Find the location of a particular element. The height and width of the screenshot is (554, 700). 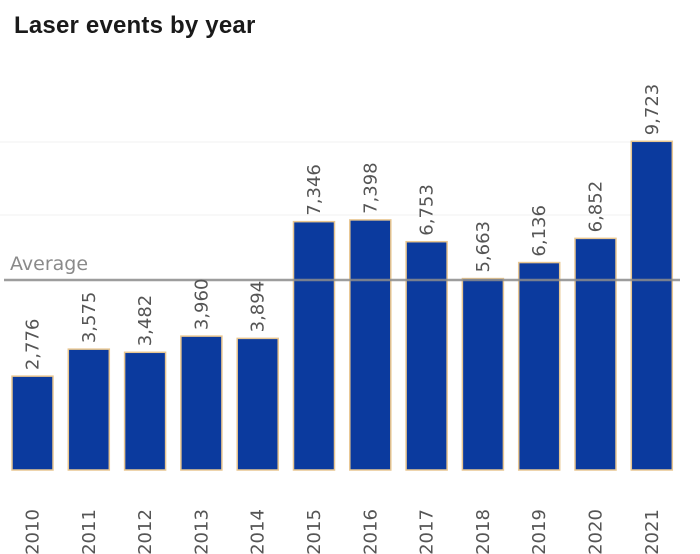

x-tick-2010: 2010 is located at coordinates (33, 531).